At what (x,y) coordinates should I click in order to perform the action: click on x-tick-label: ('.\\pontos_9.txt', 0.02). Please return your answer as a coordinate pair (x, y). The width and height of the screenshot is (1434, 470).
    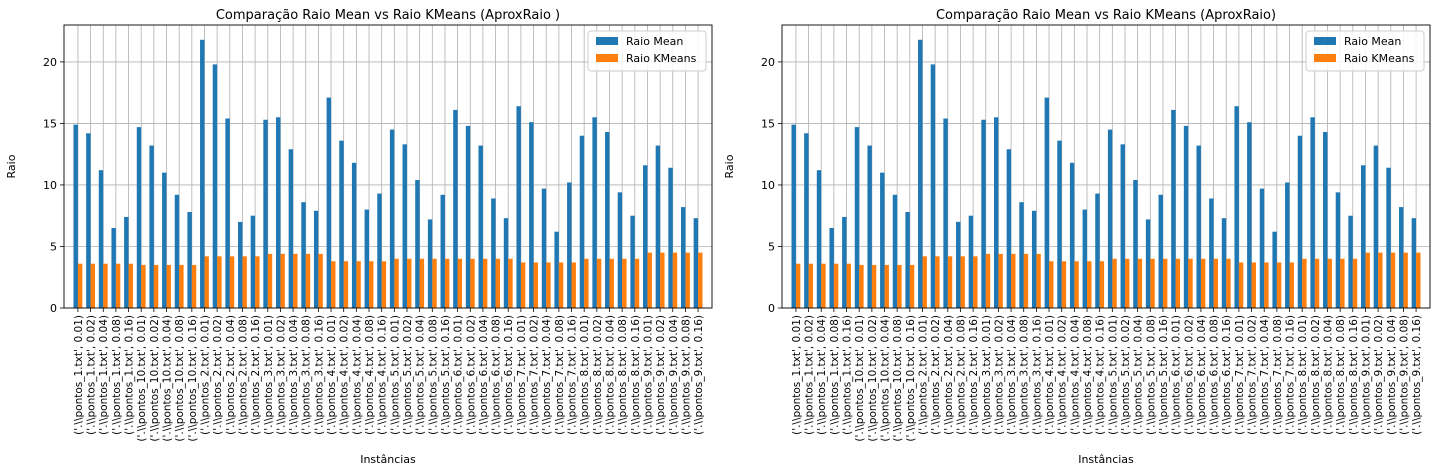
    Looking at the image, I should click on (1379, 375).